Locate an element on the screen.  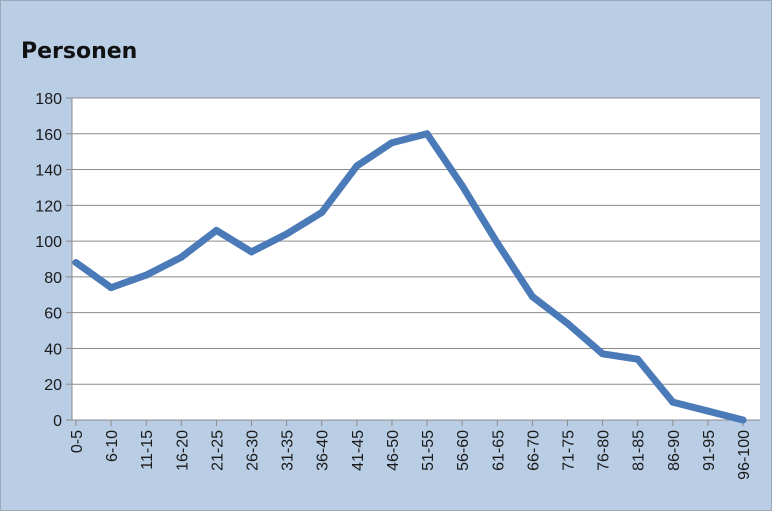
y-tick-label: 80 is located at coordinates (53, 278).